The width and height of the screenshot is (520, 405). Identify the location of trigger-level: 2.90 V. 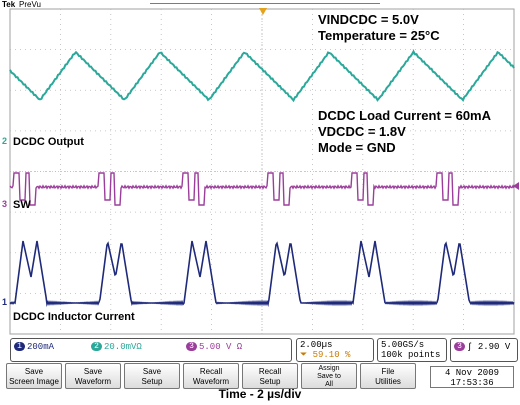
(494, 347).